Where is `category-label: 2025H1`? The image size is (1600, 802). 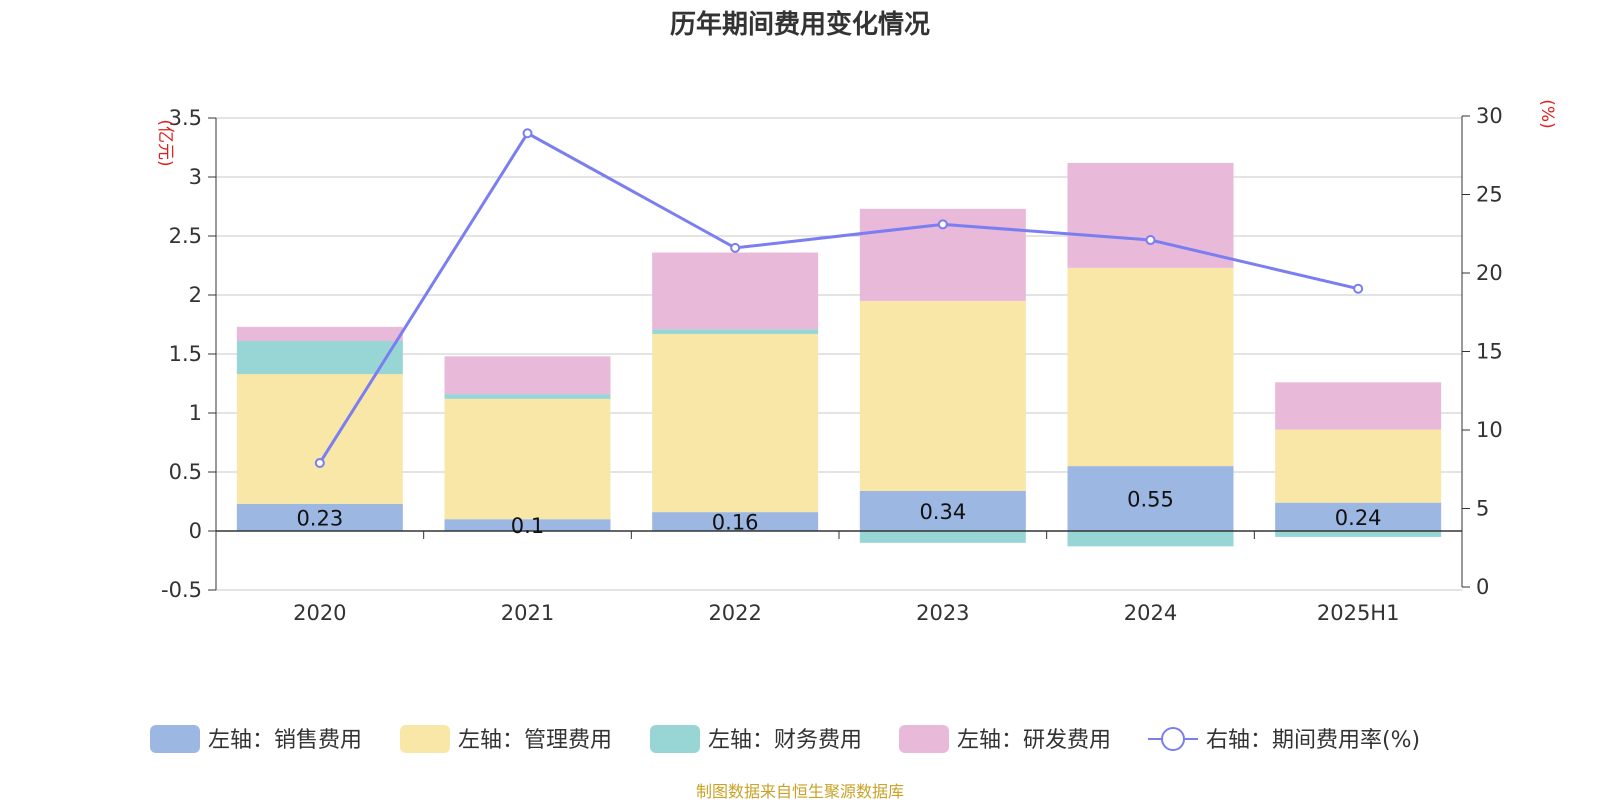 category-label: 2025H1 is located at coordinates (1358, 613).